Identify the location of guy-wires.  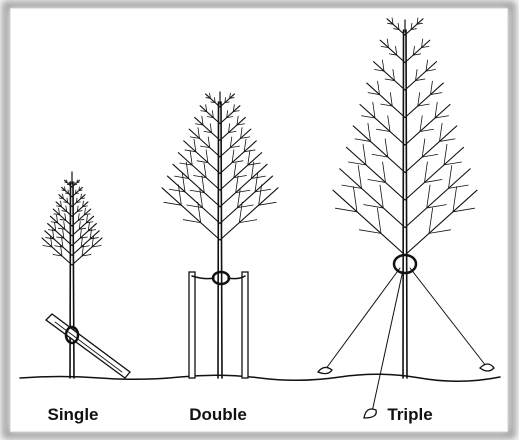
(405, 340).